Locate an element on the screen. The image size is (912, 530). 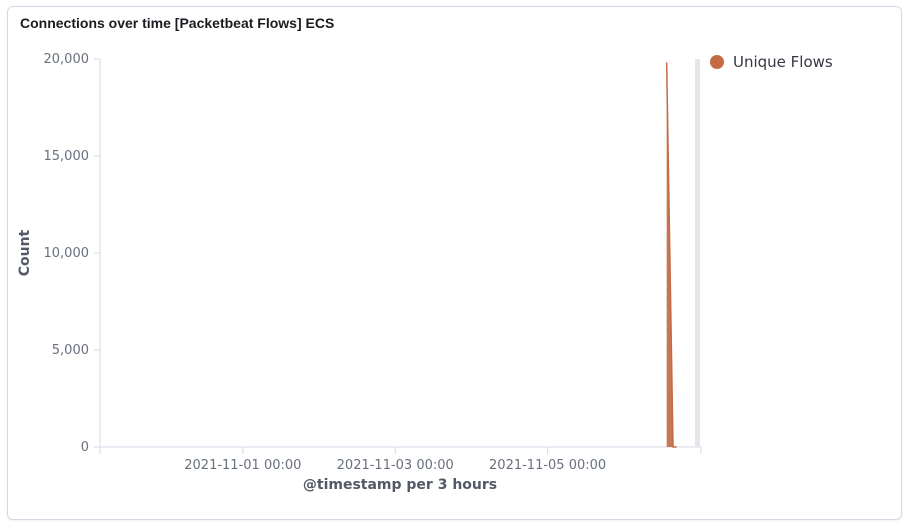
legend-swatch is located at coordinates (717, 62).